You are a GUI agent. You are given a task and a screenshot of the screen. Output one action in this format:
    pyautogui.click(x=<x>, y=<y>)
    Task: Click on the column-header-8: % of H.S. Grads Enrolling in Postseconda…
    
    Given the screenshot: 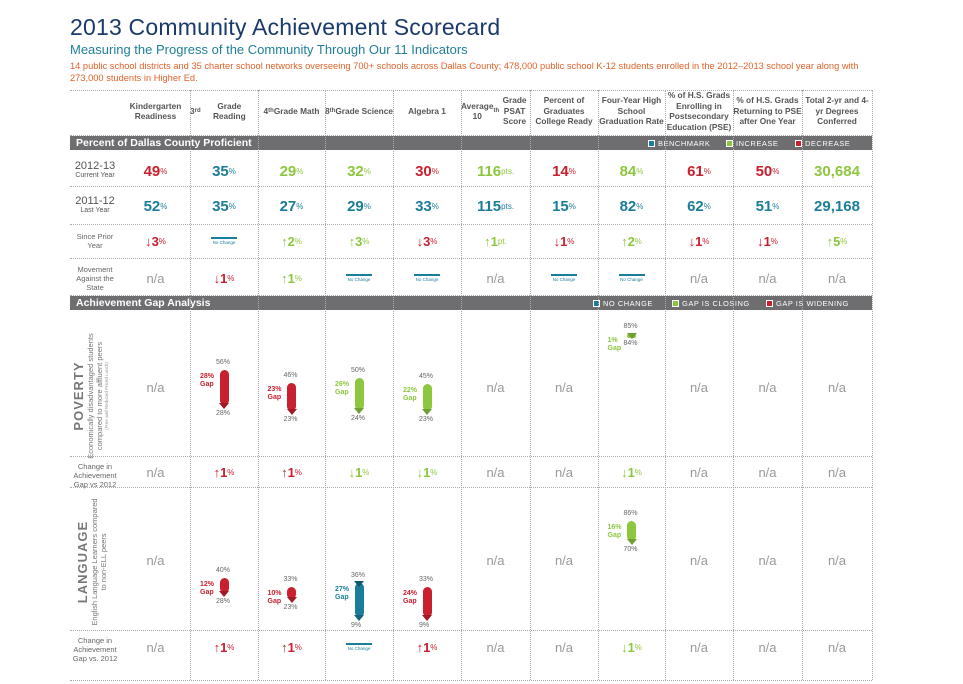 What is the action you would take?
    pyautogui.click(x=699, y=111)
    